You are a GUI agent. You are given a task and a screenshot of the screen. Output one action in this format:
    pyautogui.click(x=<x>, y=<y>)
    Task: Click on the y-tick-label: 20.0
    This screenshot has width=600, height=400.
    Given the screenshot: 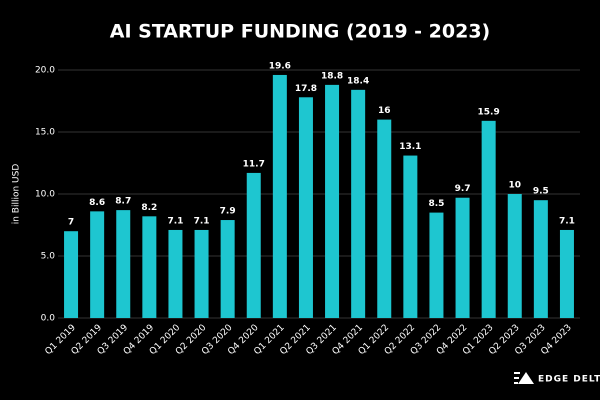 What is the action you would take?
    pyautogui.click(x=45, y=71)
    